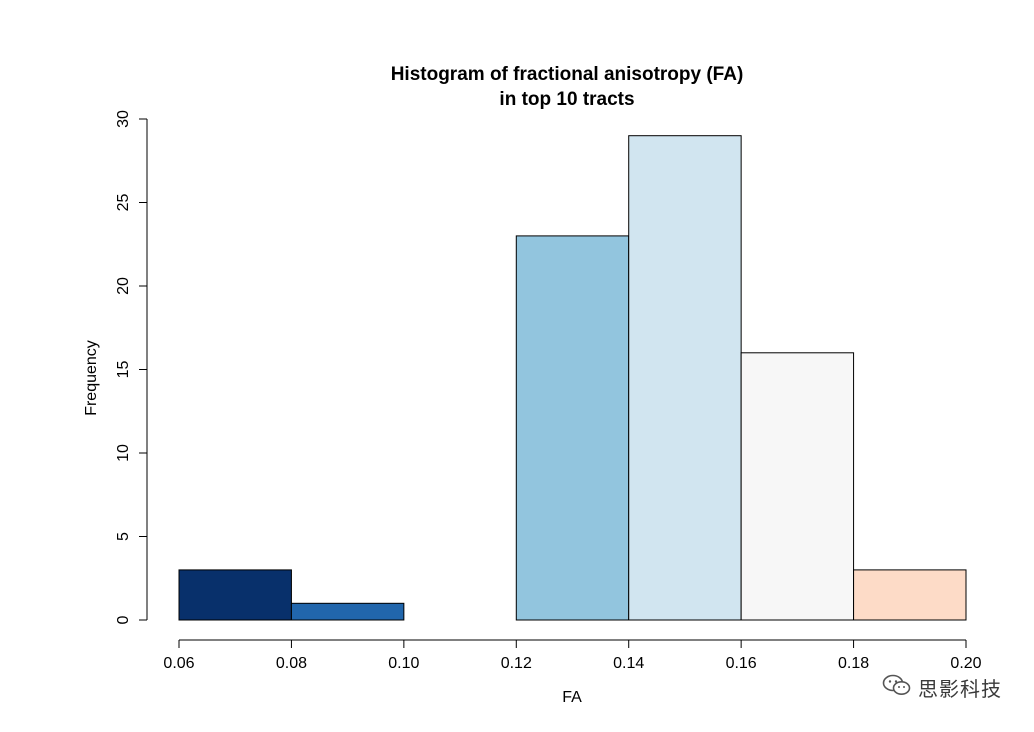  Describe the element at coordinates (567, 74) in the screenshot. I see `chart-title: Histogram of fractional anisotropy (FA)` at that location.